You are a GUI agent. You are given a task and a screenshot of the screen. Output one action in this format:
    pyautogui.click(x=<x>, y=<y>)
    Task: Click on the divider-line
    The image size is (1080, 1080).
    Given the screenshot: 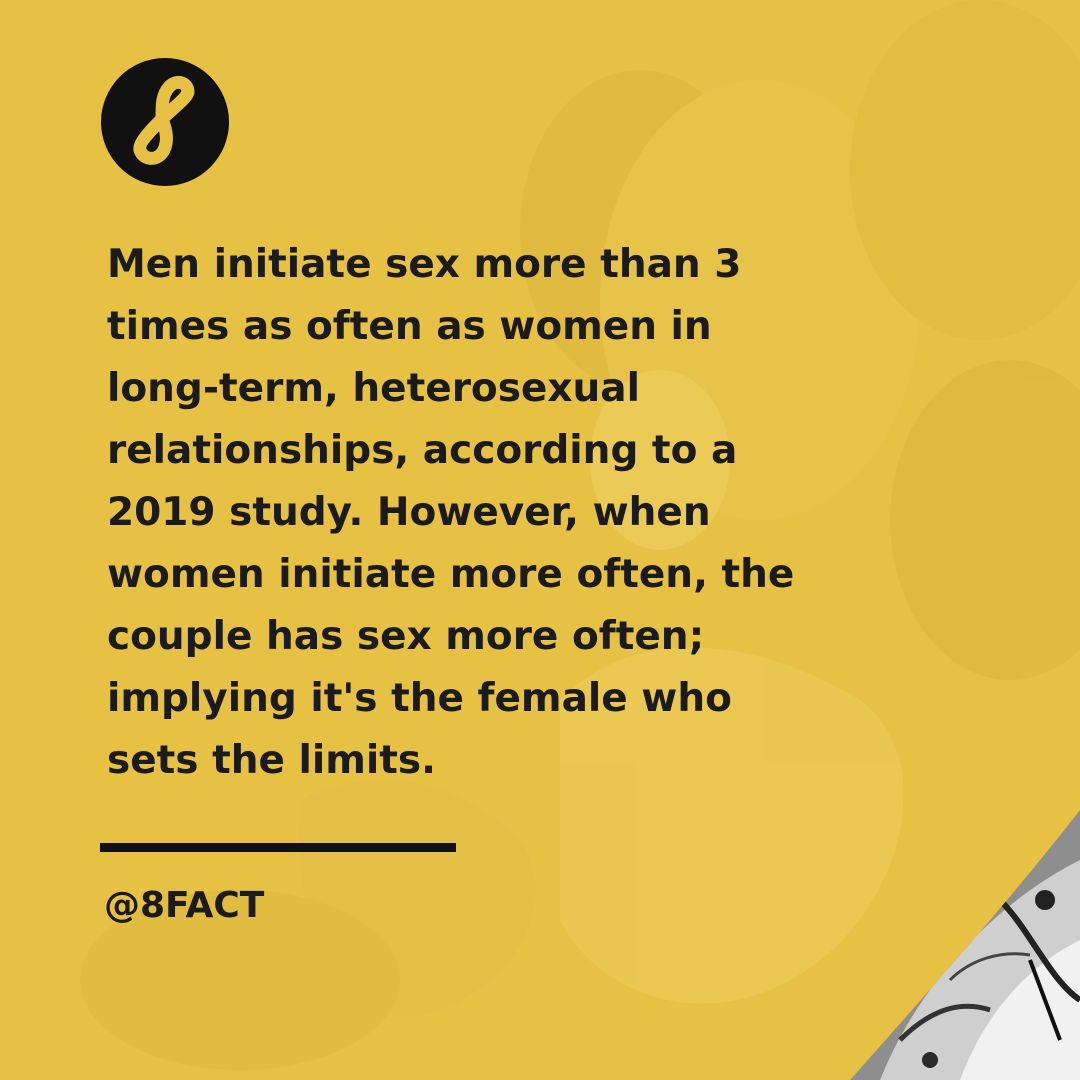 What is the action you would take?
    pyautogui.click(x=278, y=847)
    